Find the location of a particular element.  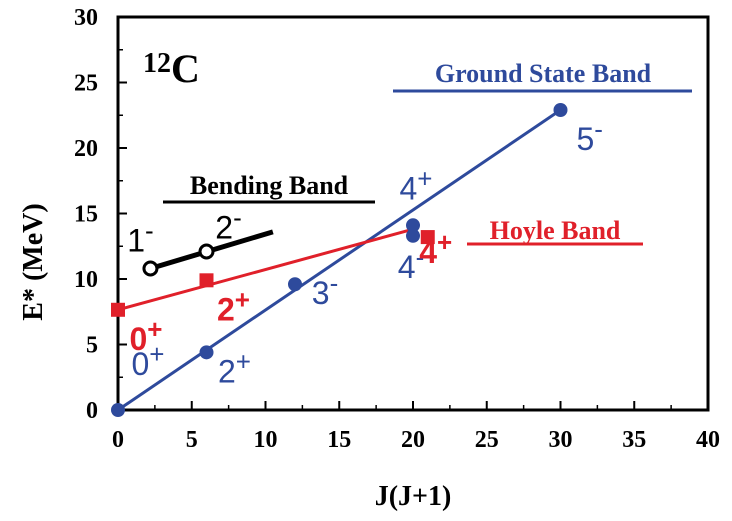

hoyle-band-state-label: 0+ is located at coordinates (146, 335).